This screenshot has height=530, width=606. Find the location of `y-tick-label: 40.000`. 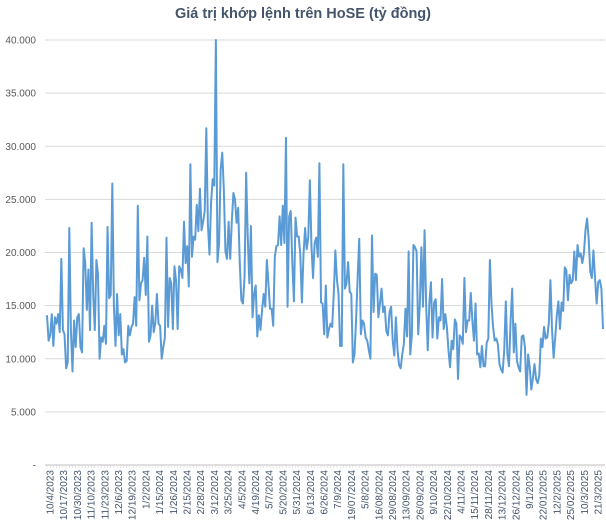

y-tick-label: 40.000 is located at coordinates (20, 41).